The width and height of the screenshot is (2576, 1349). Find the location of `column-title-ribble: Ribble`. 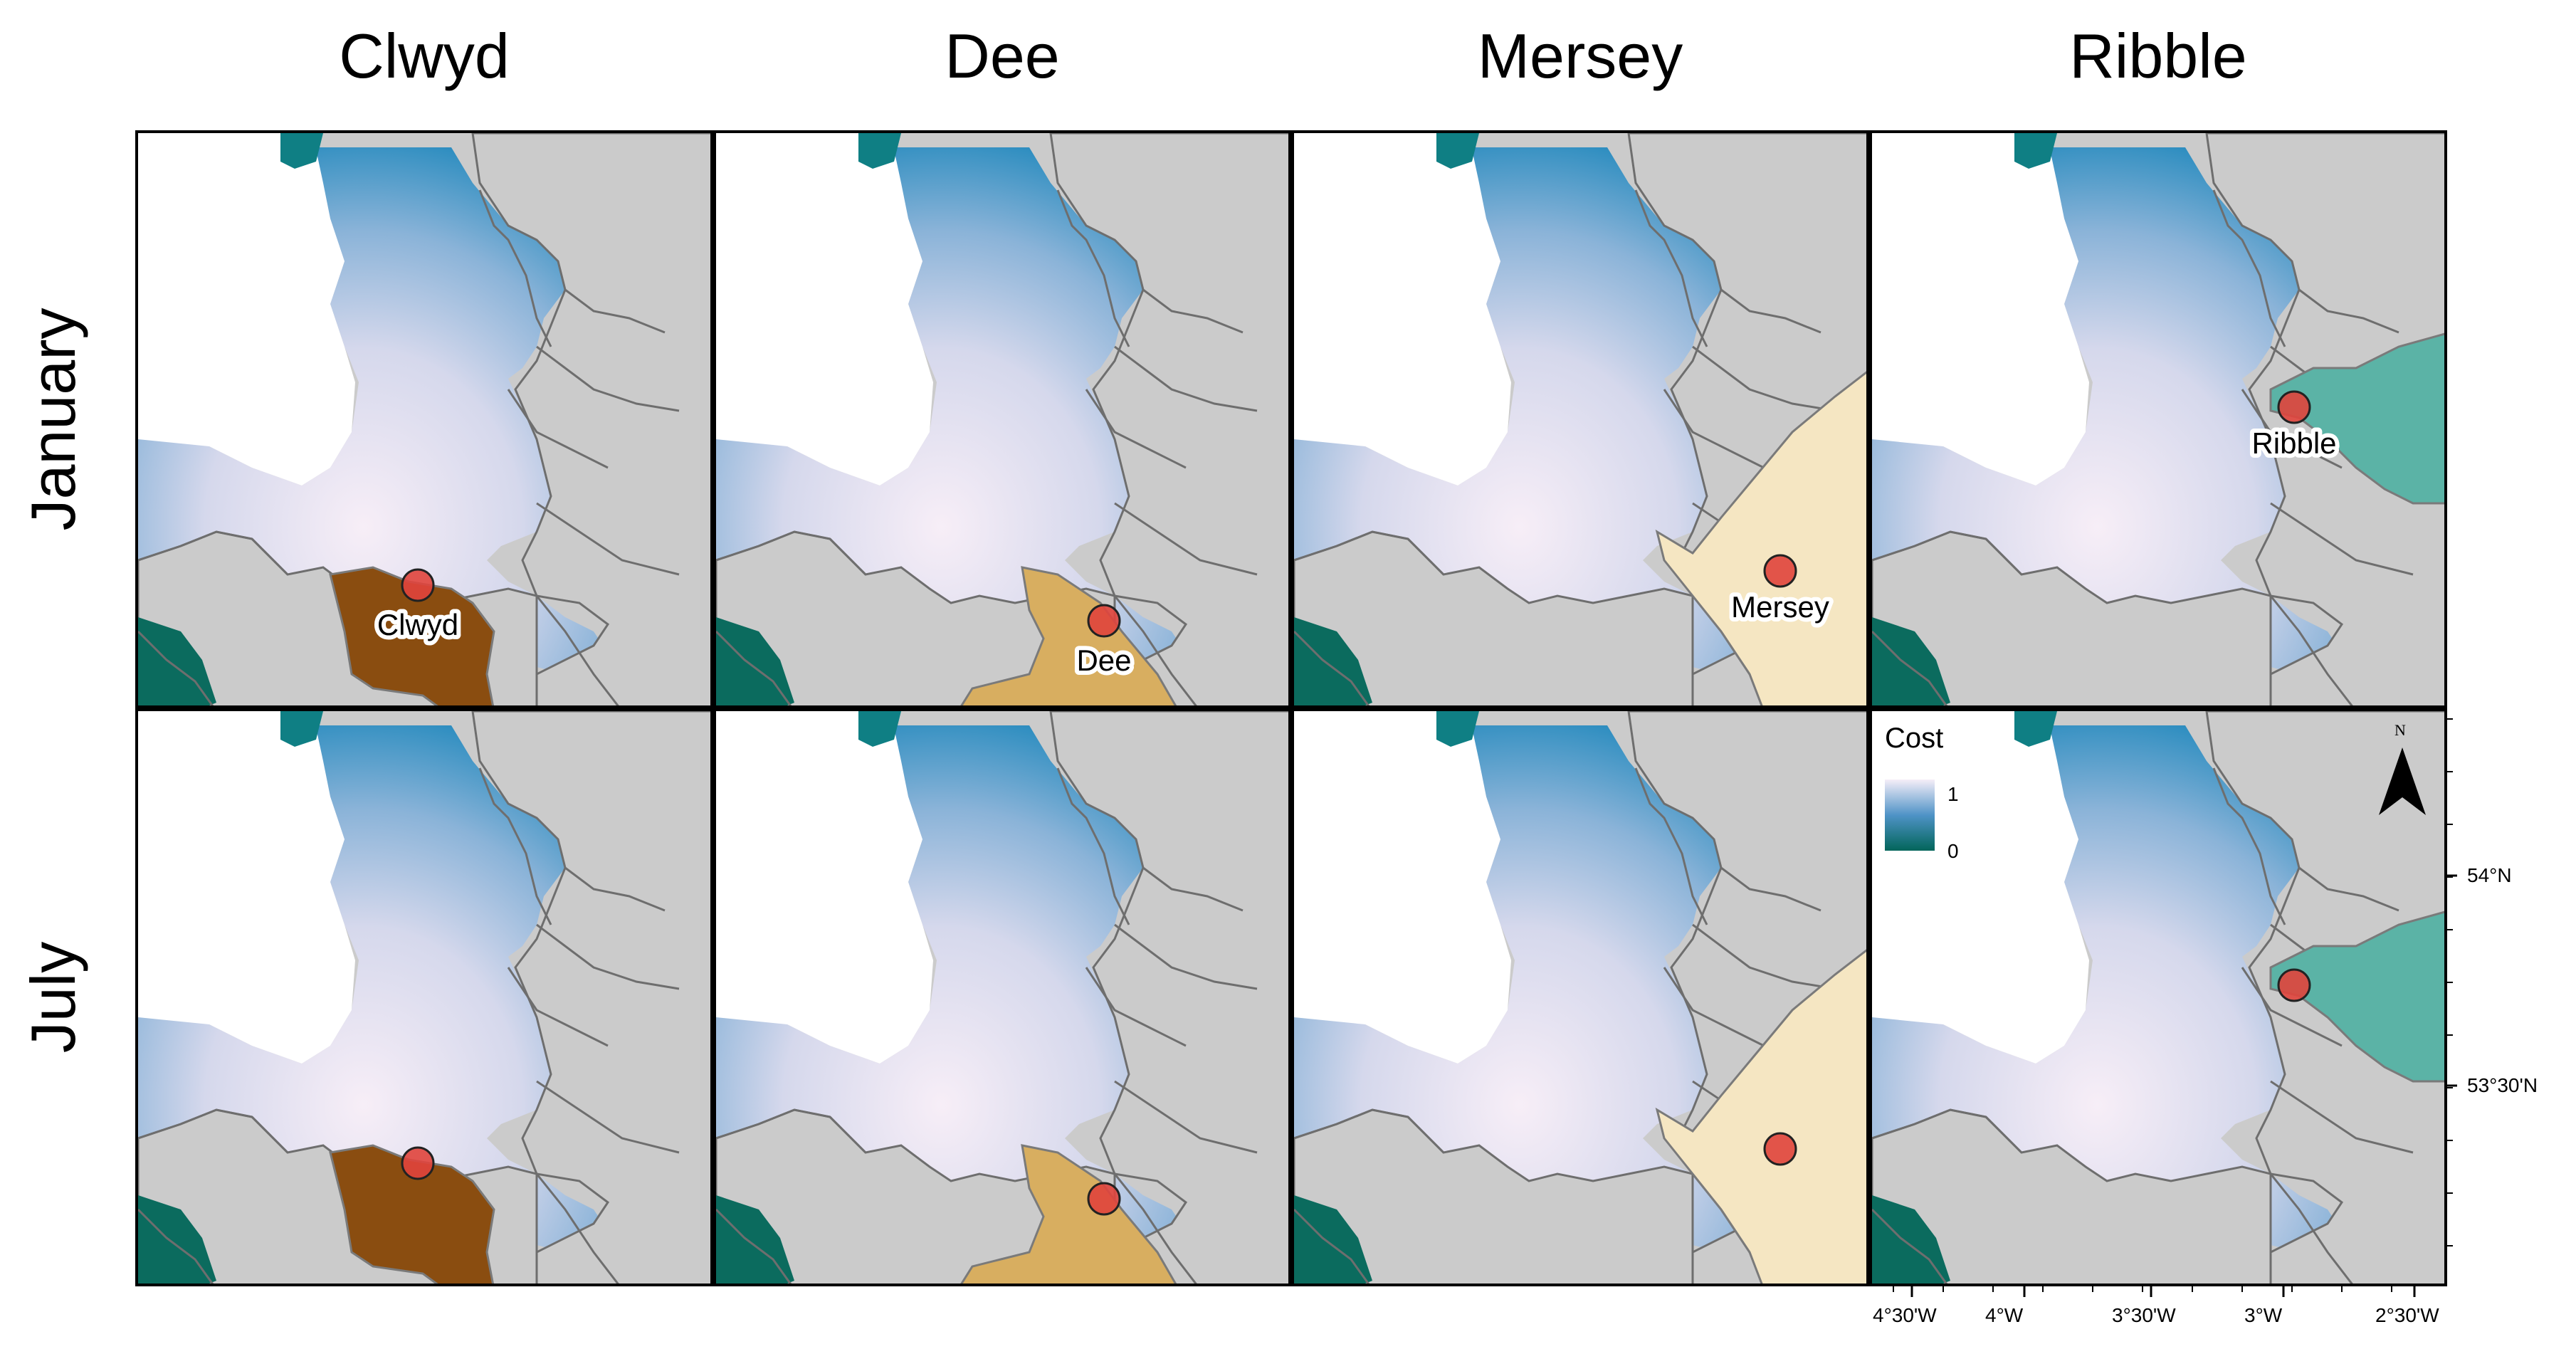

column-title-ribble: Ribble is located at coordinates (2158, 56).